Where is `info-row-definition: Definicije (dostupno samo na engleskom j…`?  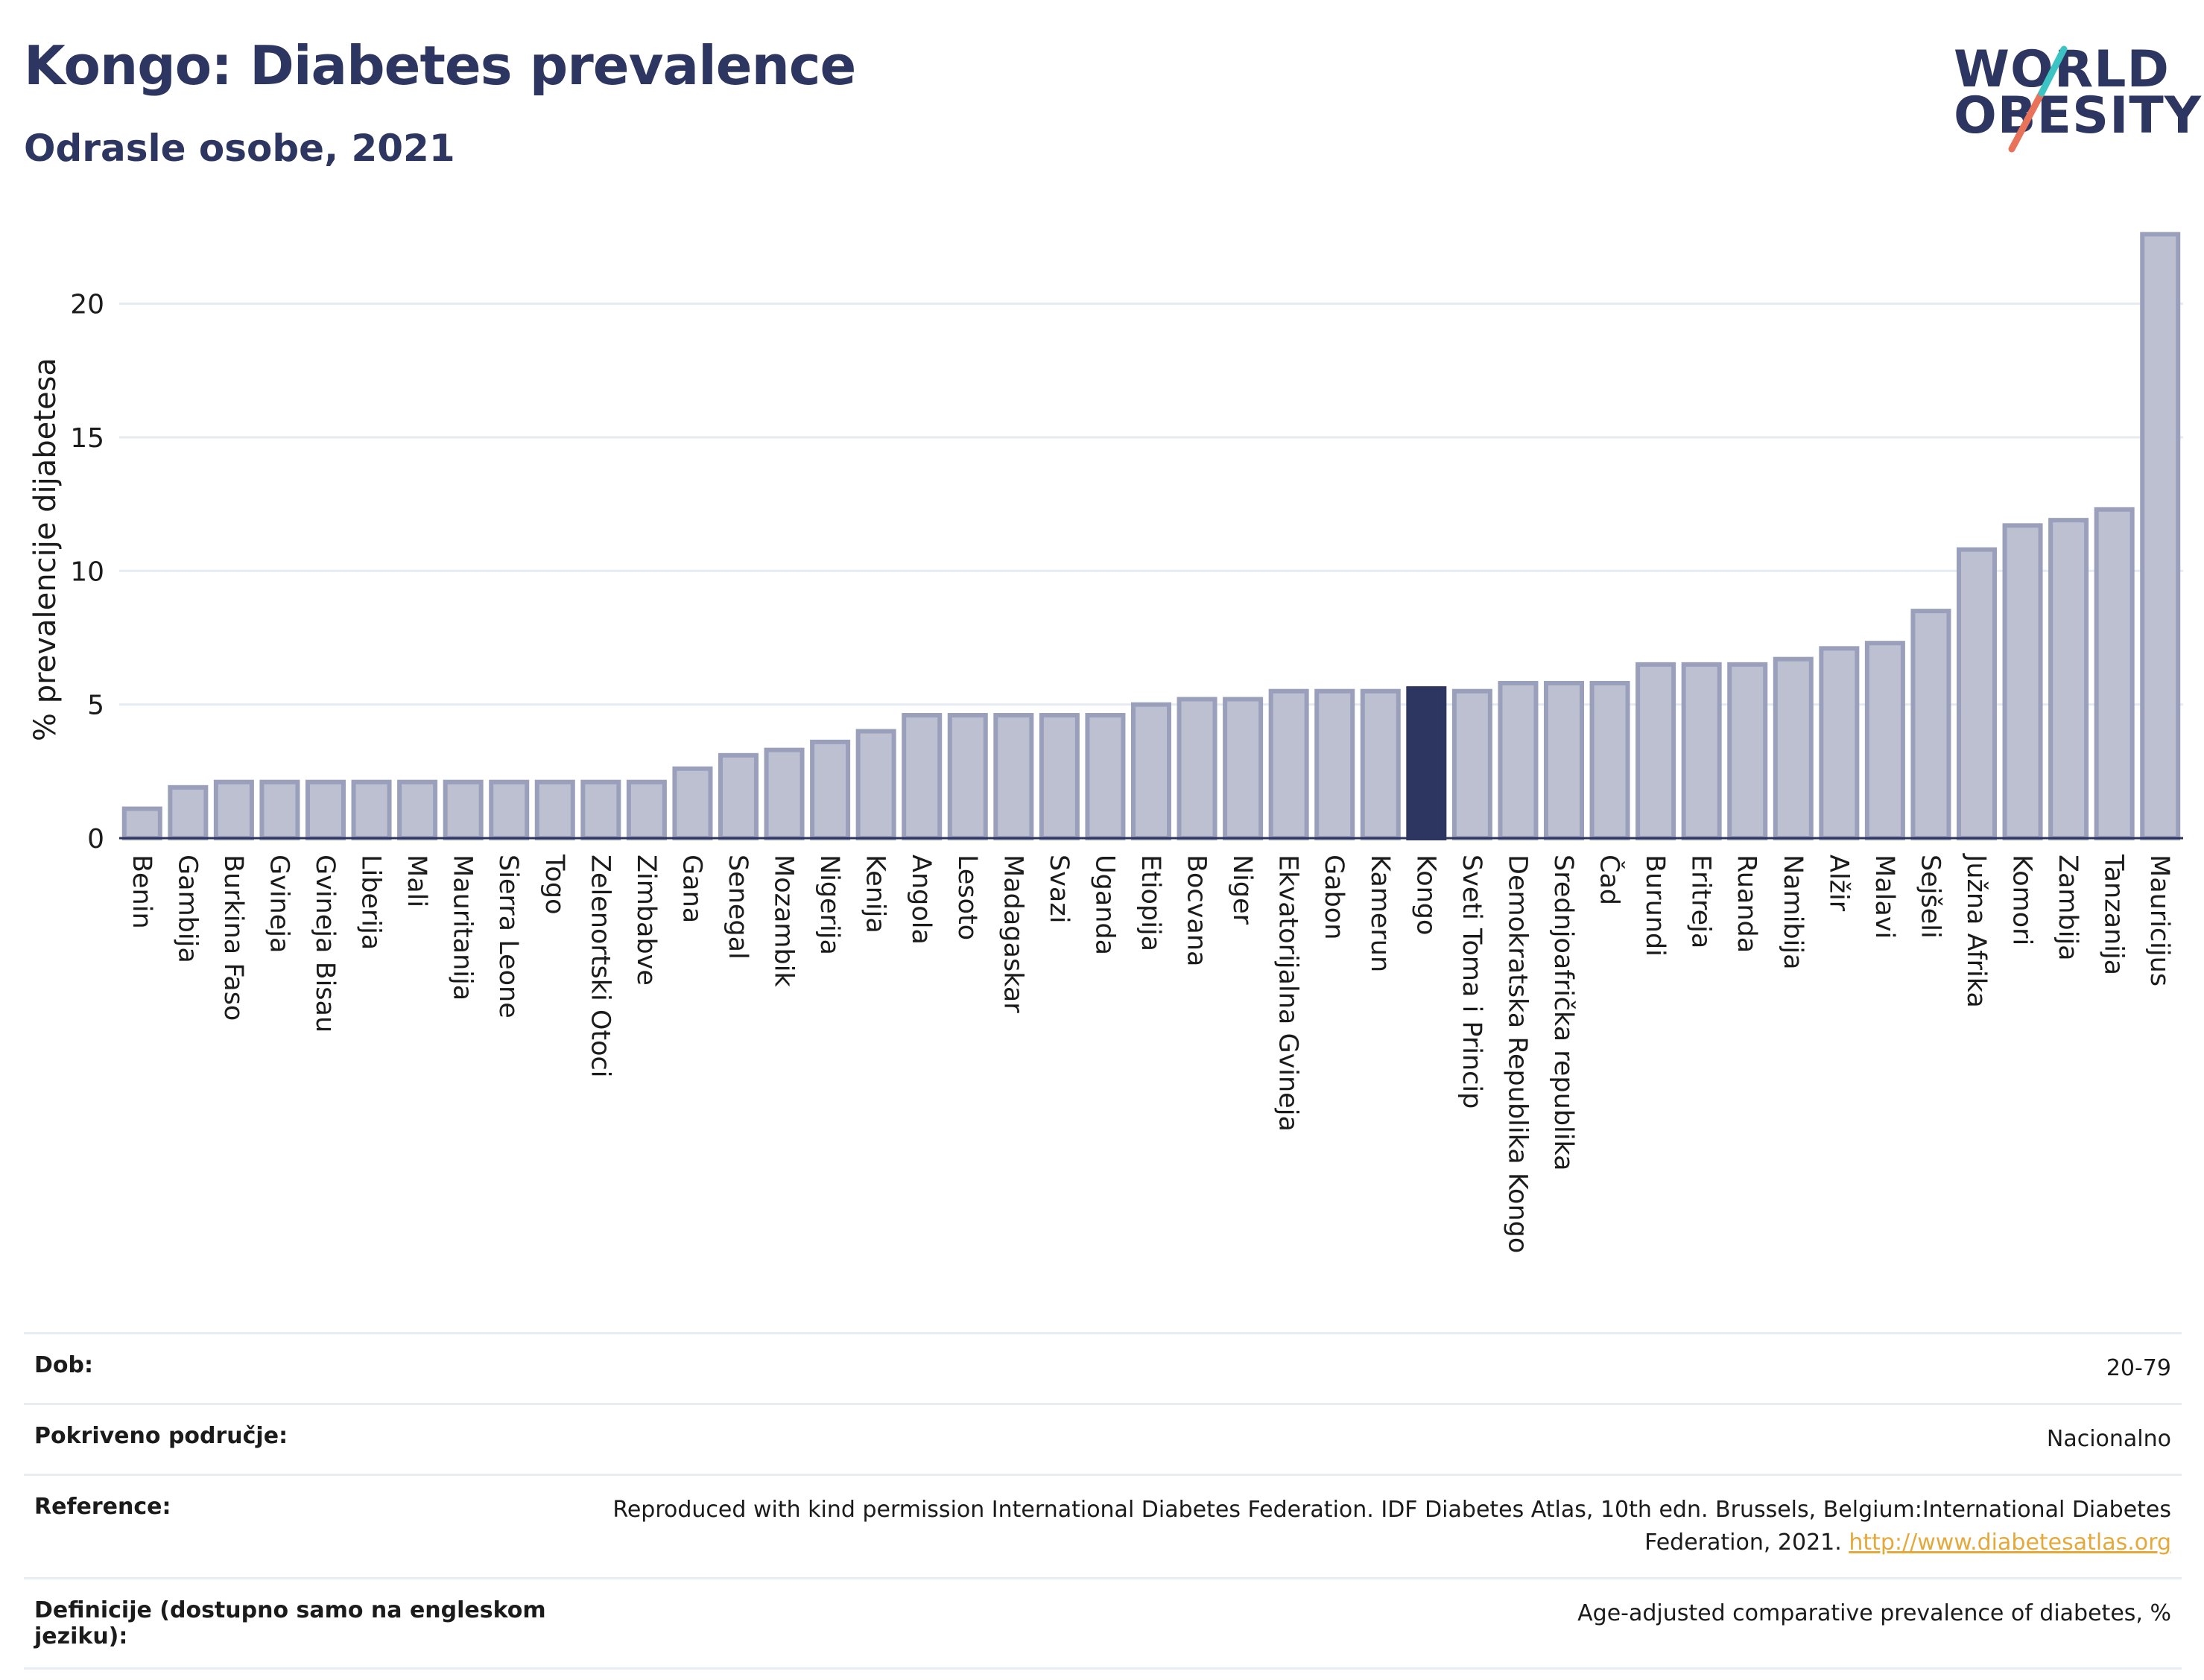
info-row-definition: Definicije (dostupno samo na engleskom j… is located at coordinates (1103, 1623).